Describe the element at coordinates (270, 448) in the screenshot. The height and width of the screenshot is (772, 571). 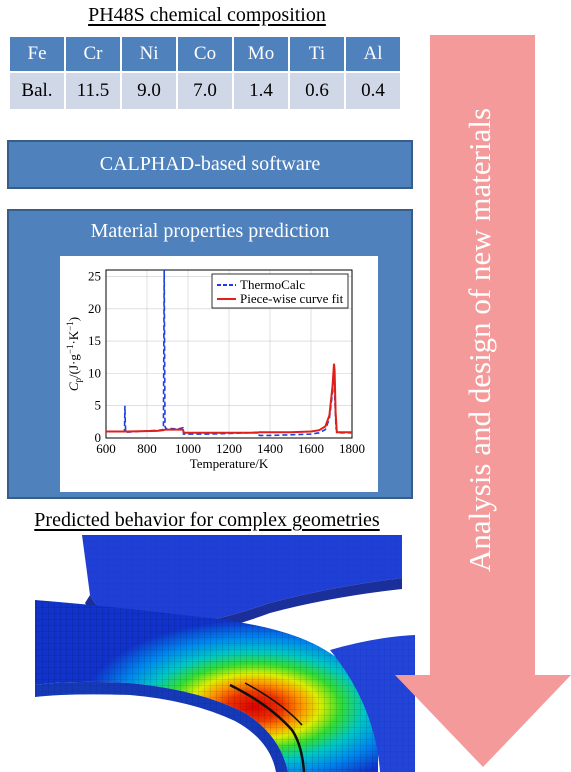
I see `x-tick-label: 1400` at that location.